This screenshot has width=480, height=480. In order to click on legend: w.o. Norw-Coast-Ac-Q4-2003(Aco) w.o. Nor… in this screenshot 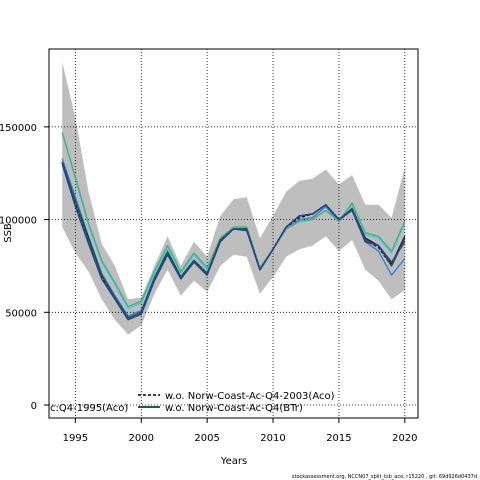, I will do `click(192, 402)`.